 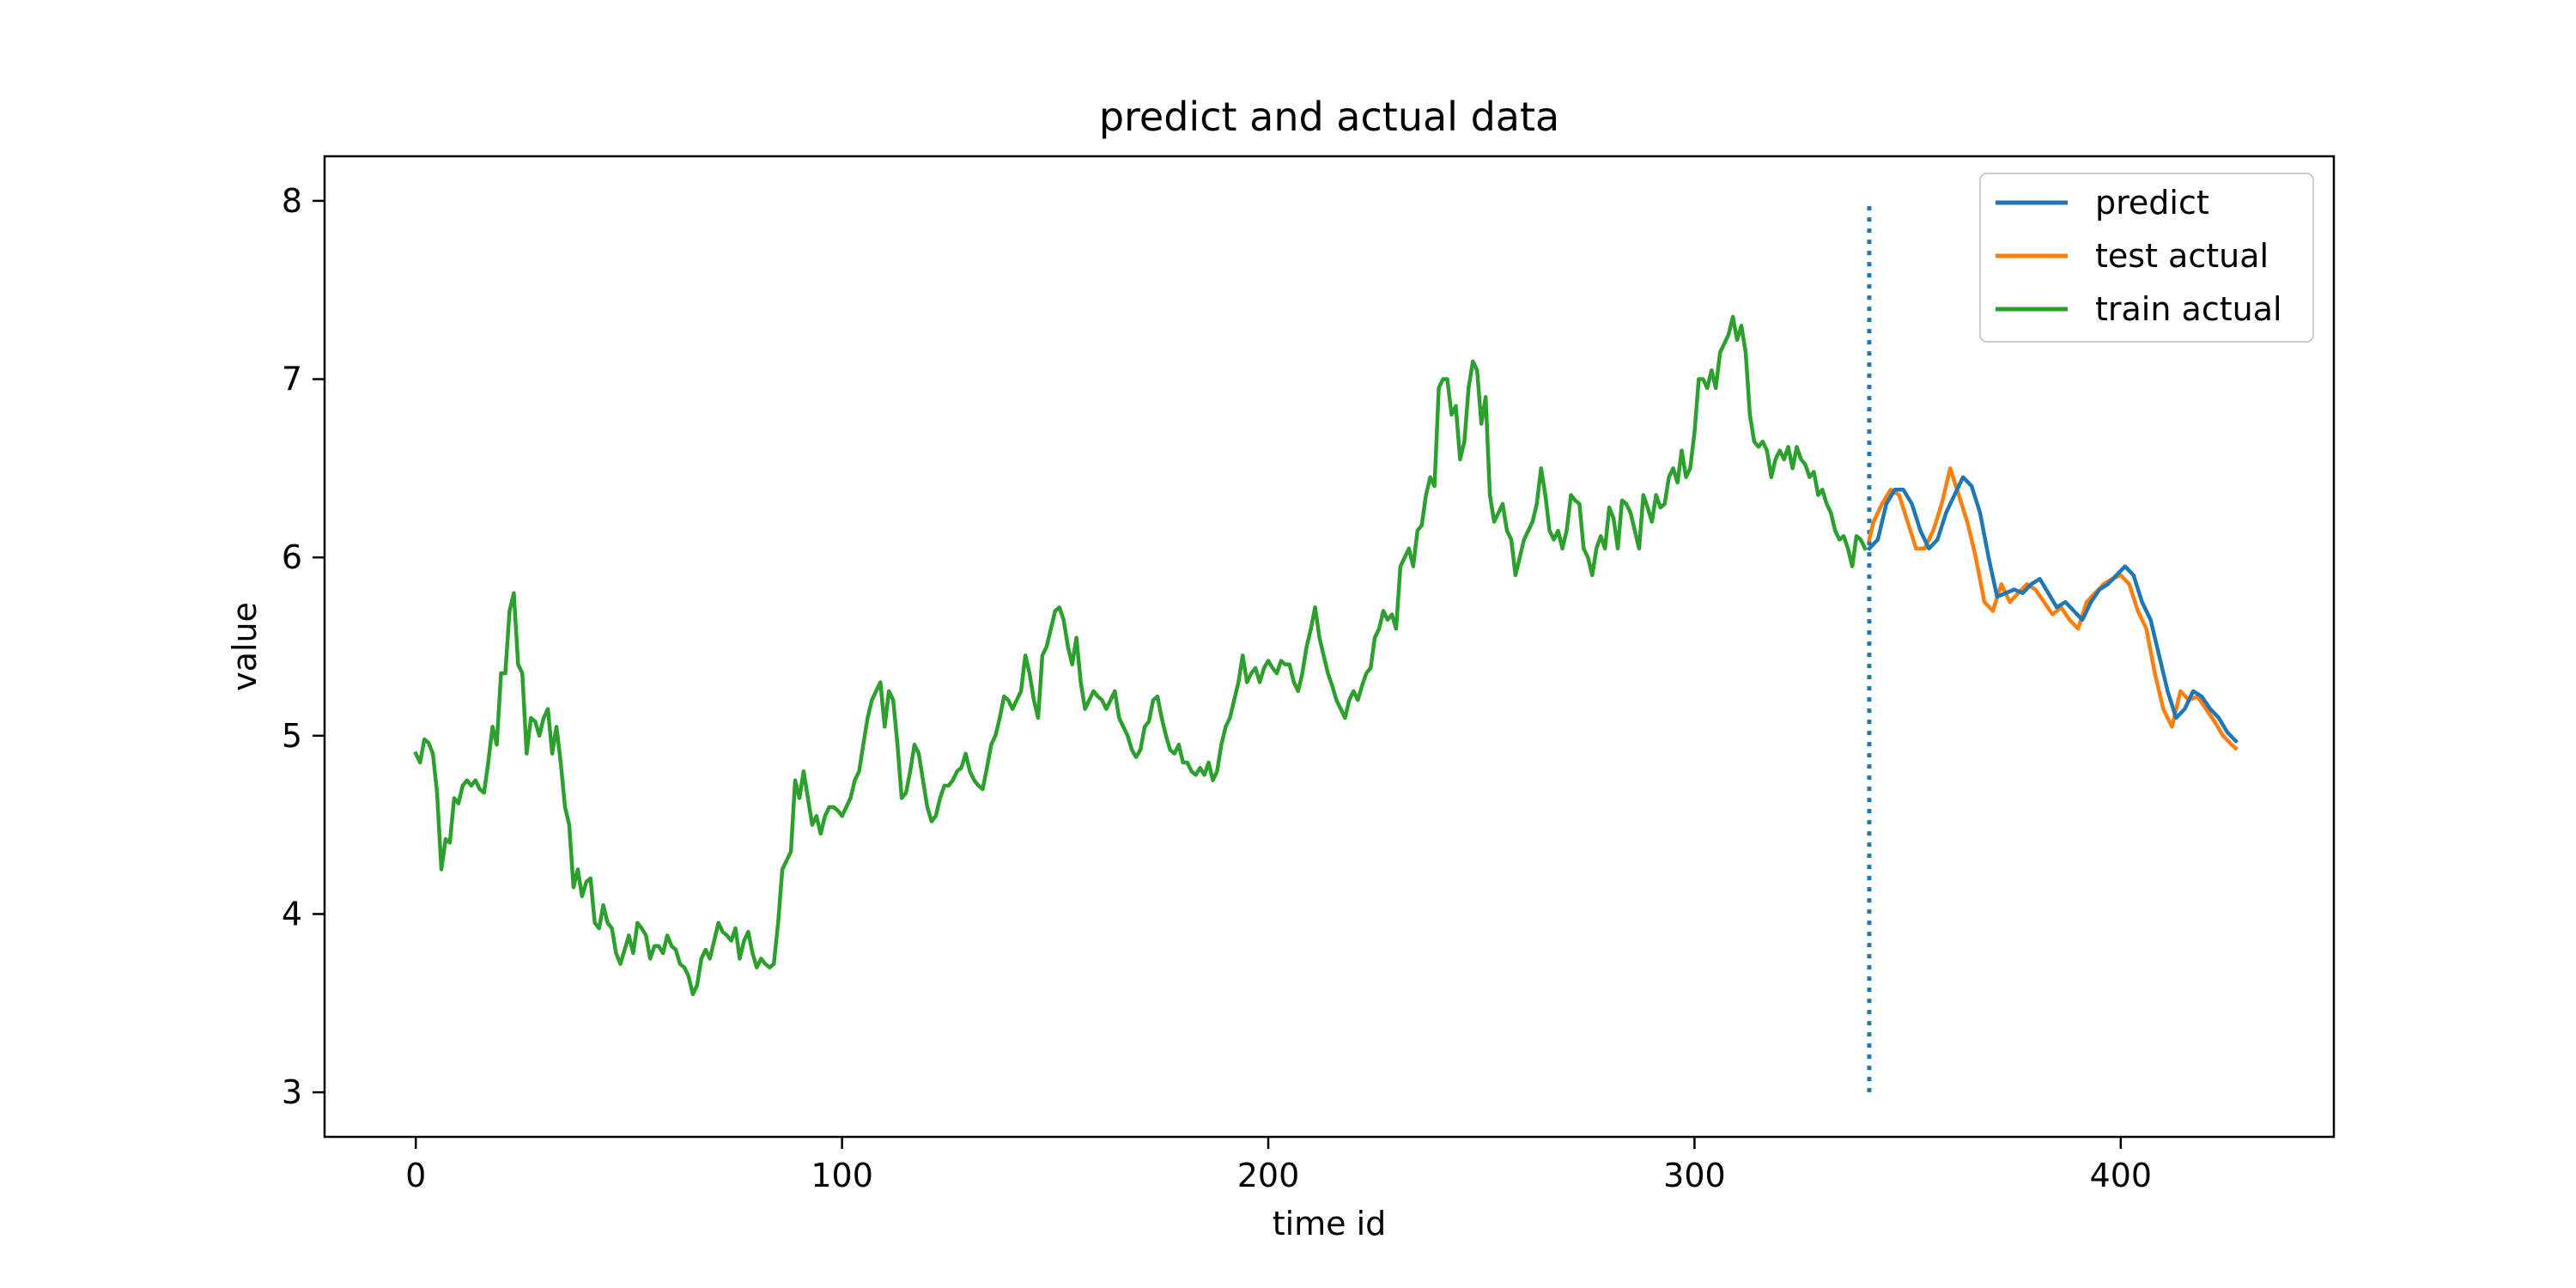 What do you see at coordinates (2053, 609) in the screenshot?
I see `series-line-predict` at bounding box center [2053, 609].